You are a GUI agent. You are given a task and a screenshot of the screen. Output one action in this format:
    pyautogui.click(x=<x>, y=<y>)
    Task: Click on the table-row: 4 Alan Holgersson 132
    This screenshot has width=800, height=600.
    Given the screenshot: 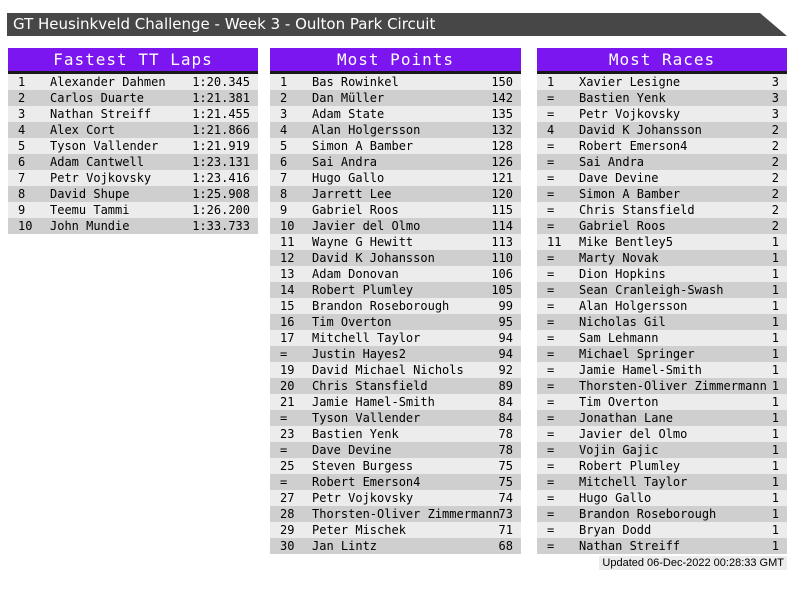 What is the action you would take?
    pyautogui.click(x=395, y=130)
    